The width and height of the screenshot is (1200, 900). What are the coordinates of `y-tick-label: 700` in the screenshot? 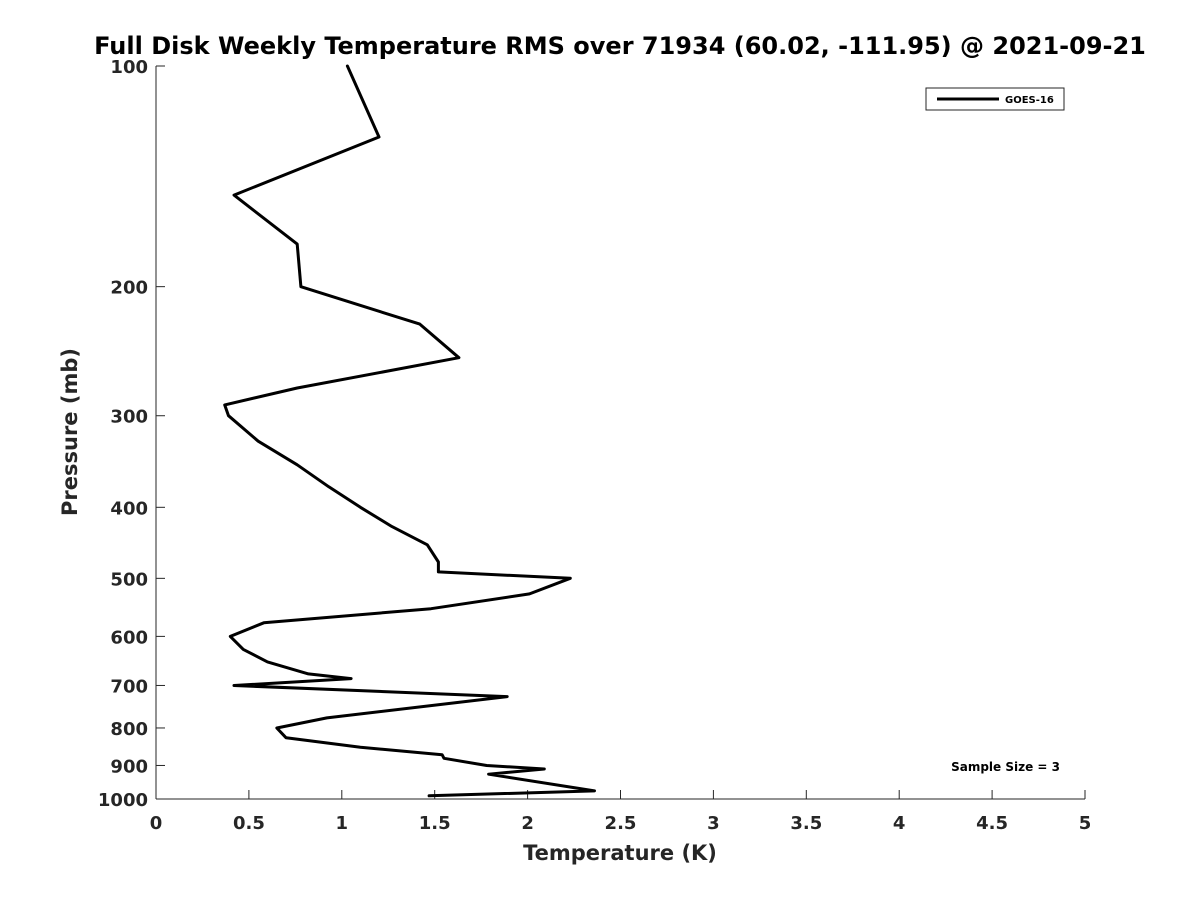 It's located at (129, 686).